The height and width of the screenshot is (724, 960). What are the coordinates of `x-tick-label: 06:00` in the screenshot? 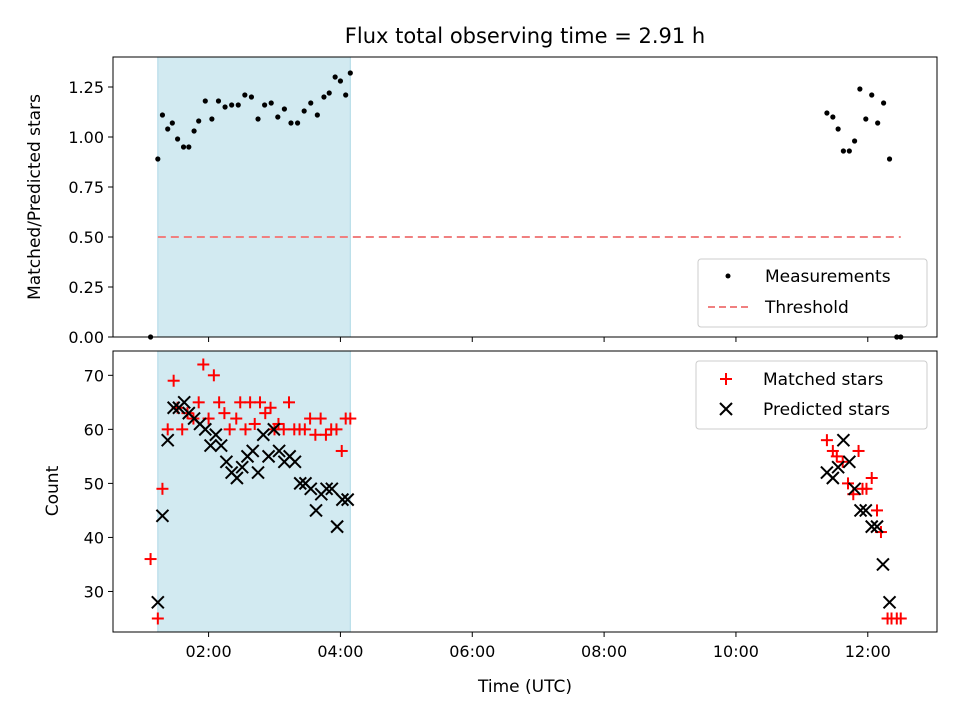 It's located at (472, 651).